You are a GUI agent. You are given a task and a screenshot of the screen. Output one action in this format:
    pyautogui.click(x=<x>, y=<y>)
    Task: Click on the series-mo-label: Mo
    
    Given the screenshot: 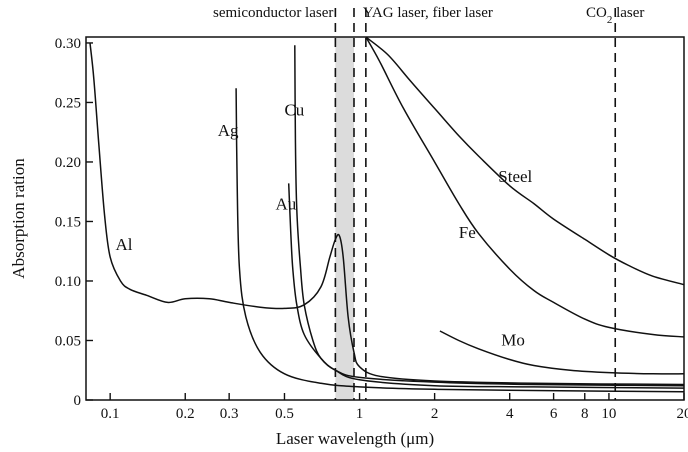 What is the action you would take?
    pyautogui.click(x=513, y=339)
    